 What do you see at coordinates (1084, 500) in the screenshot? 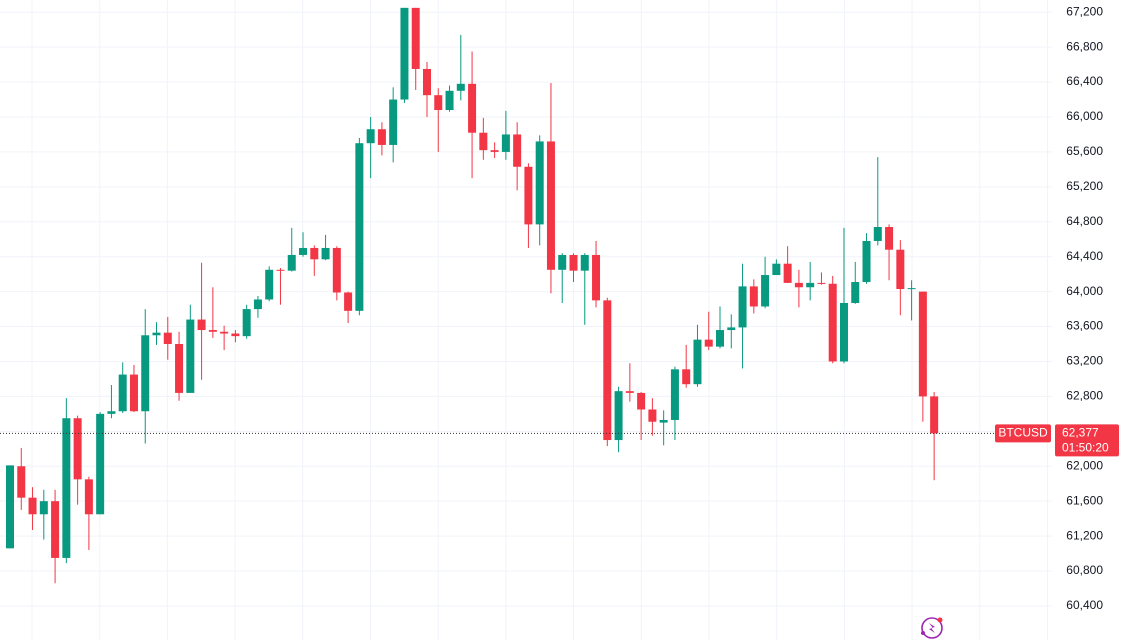
I see `y-tick-label: 61,600` at bounding box center [1084, 500].